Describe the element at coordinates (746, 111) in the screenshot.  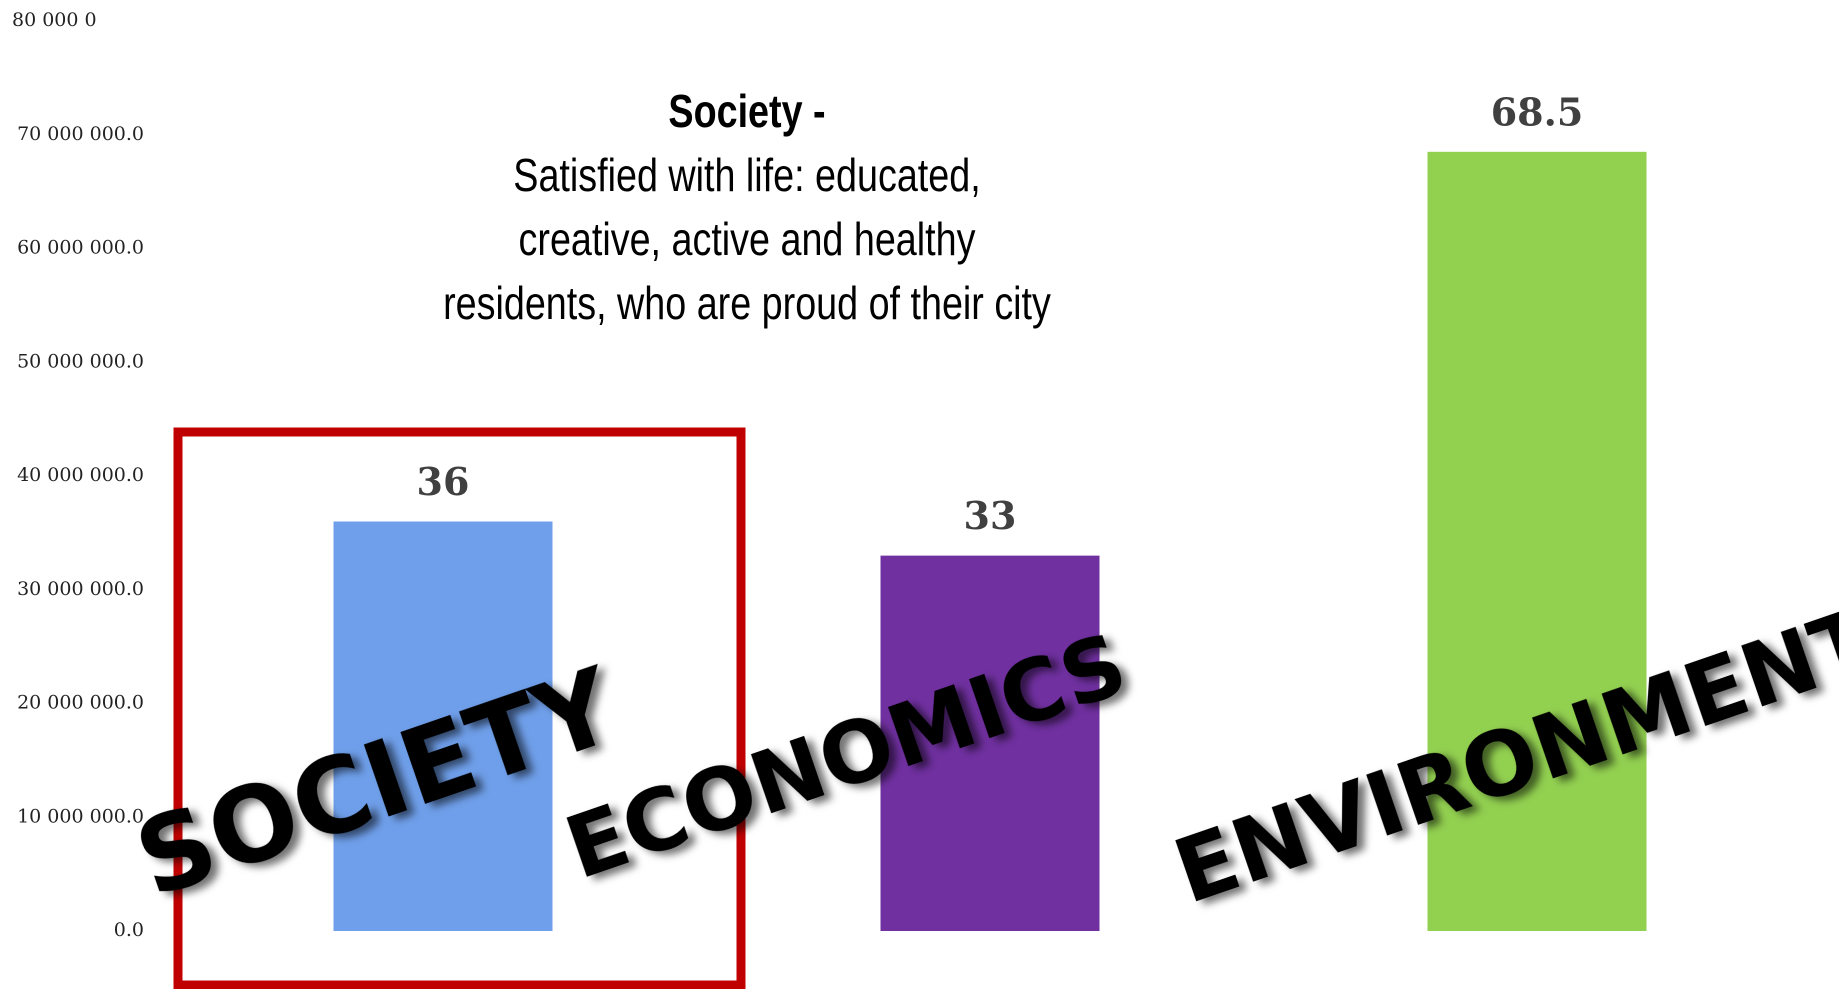
I see `chart-title: Society -` at that location.